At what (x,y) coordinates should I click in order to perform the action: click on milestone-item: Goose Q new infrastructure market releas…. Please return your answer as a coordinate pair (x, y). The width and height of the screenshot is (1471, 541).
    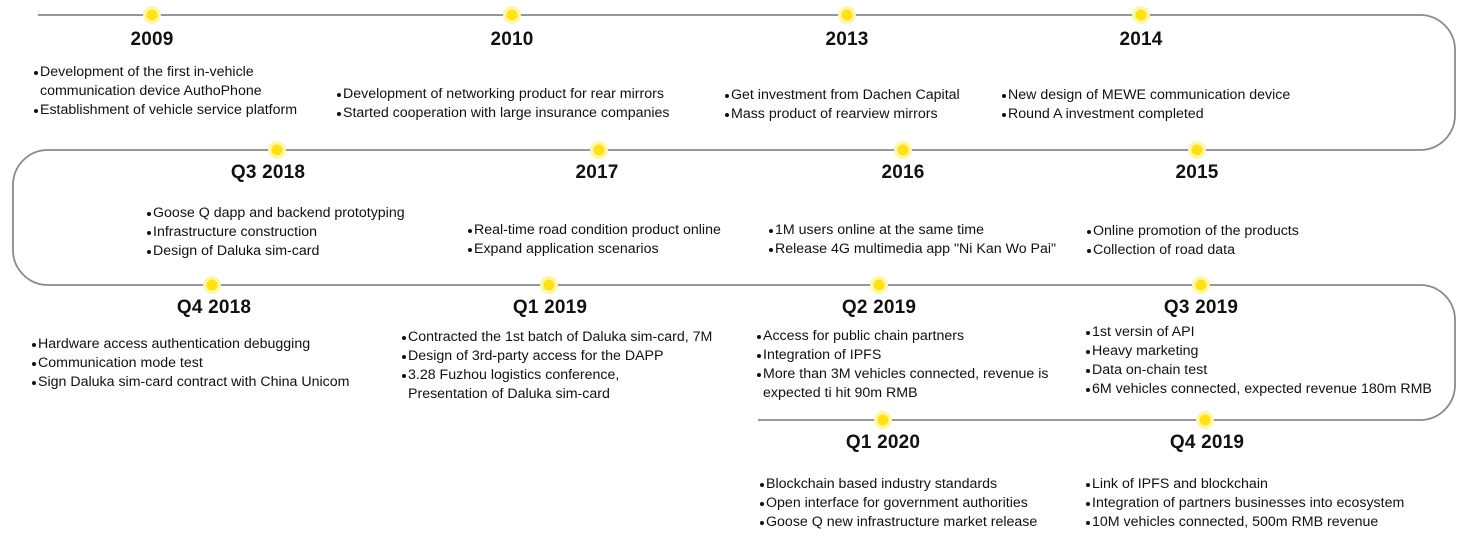
    Looking at the image, I should click on (898, 522).